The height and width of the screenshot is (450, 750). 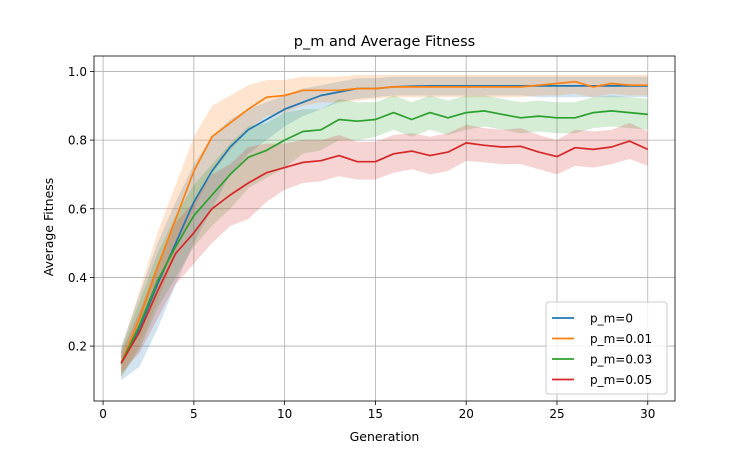 I want to click on x-tick-label: 10, so click(x=284, y=414).